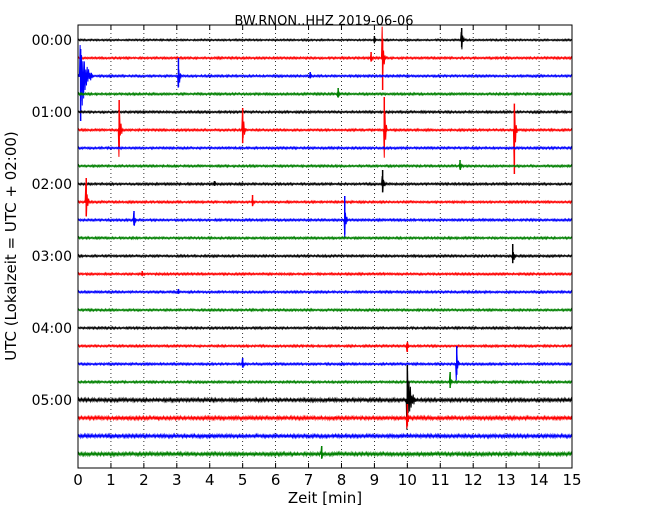 The width and height of the screenshot is (650, 520). What do you see at coordinates (11, 246) in the screenshot?
I see `y-axis-label: UTC (Lokalzeit = UTC + 02:00)` at bounding box center [11, 246].